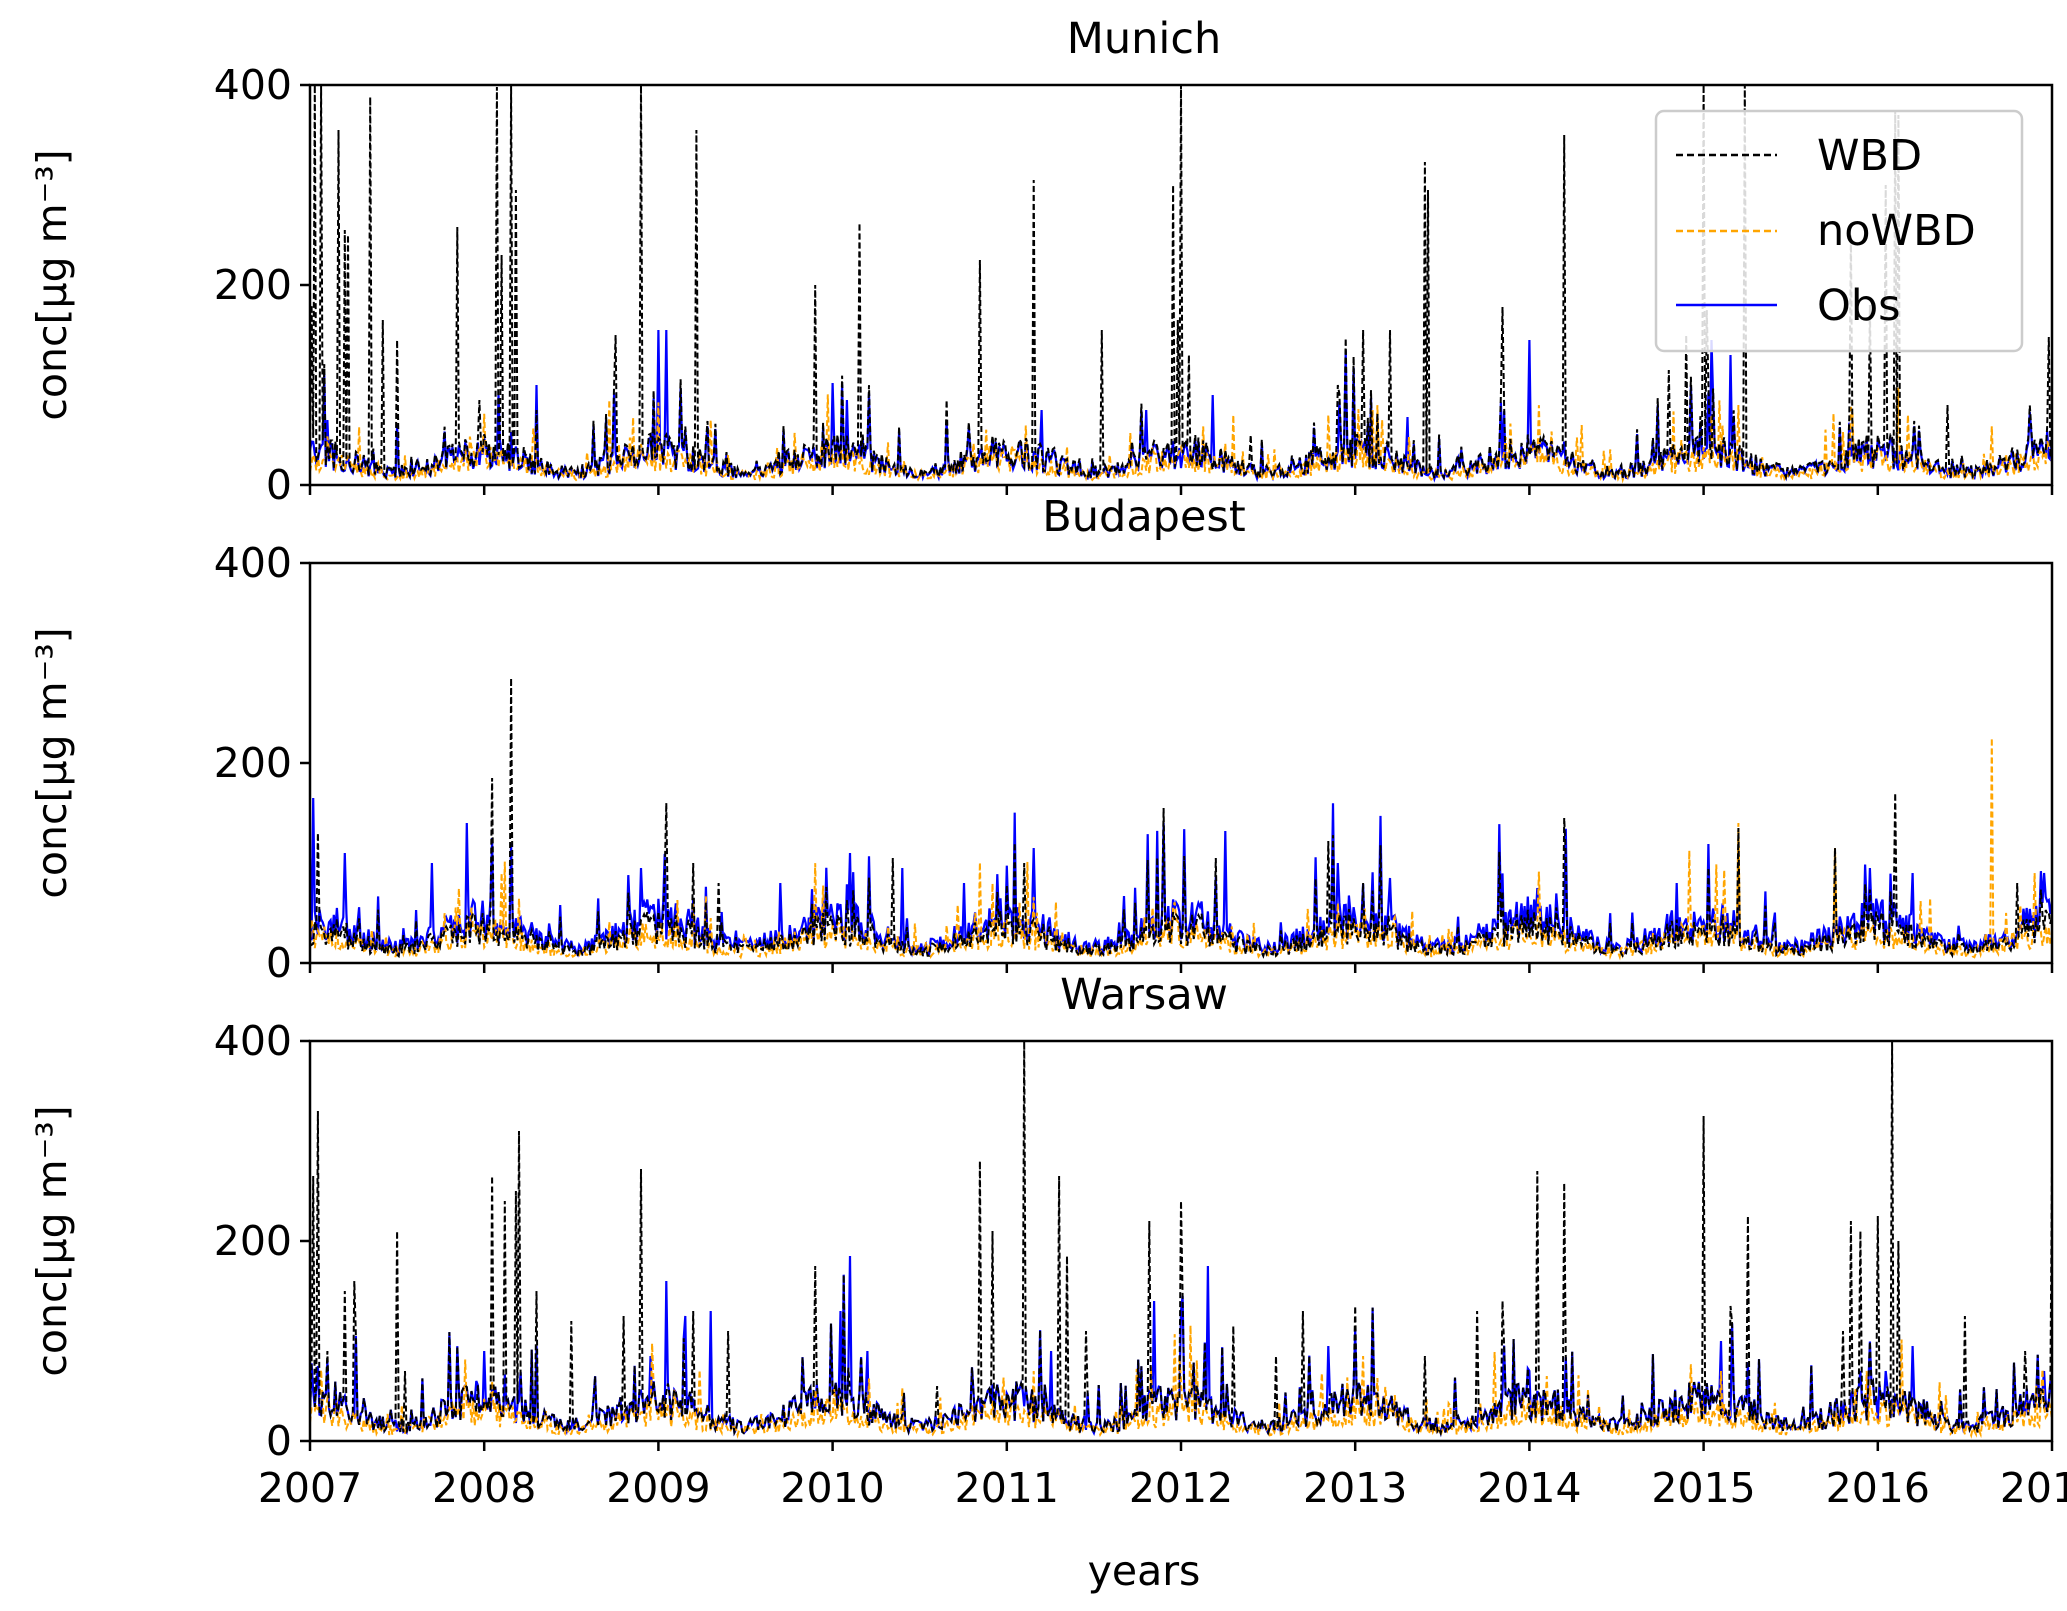  I want to click on legend-label-wbd: WBD, so click(1869, 156).